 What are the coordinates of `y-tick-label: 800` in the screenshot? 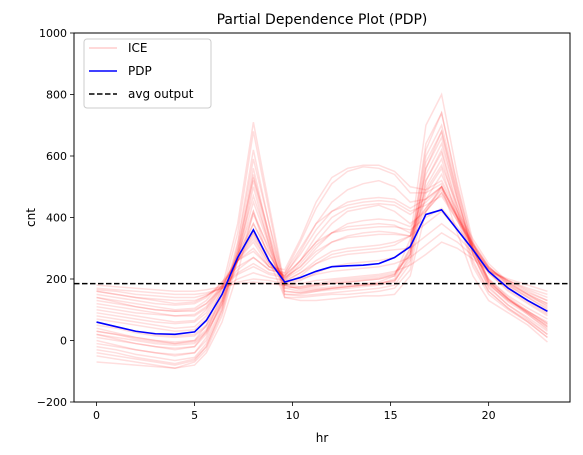 It's located at (56, 95).